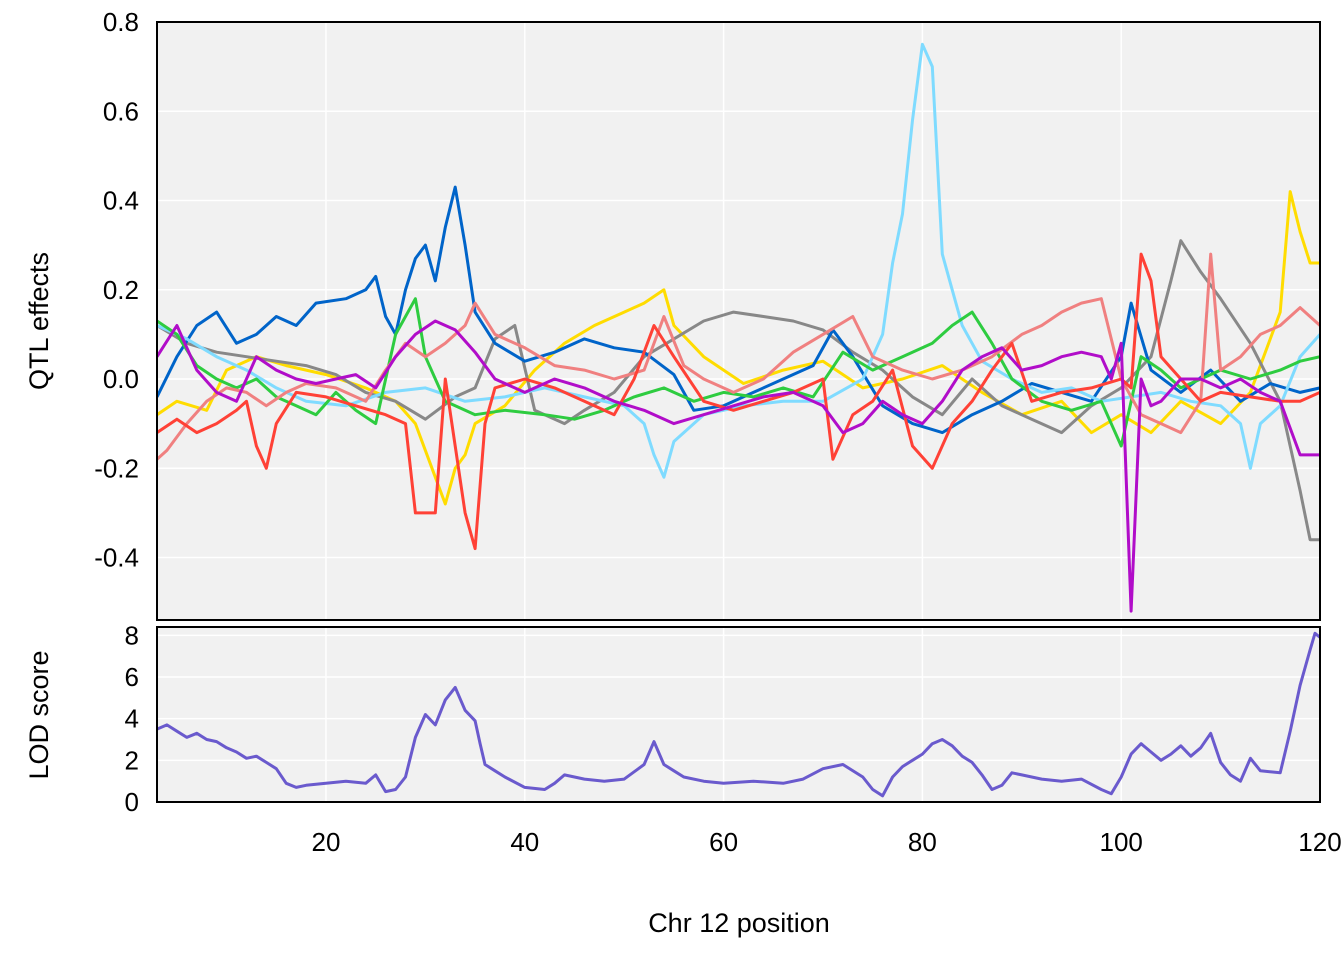  I want to click on lod-y-tick-label: 6, so click(132, 677).